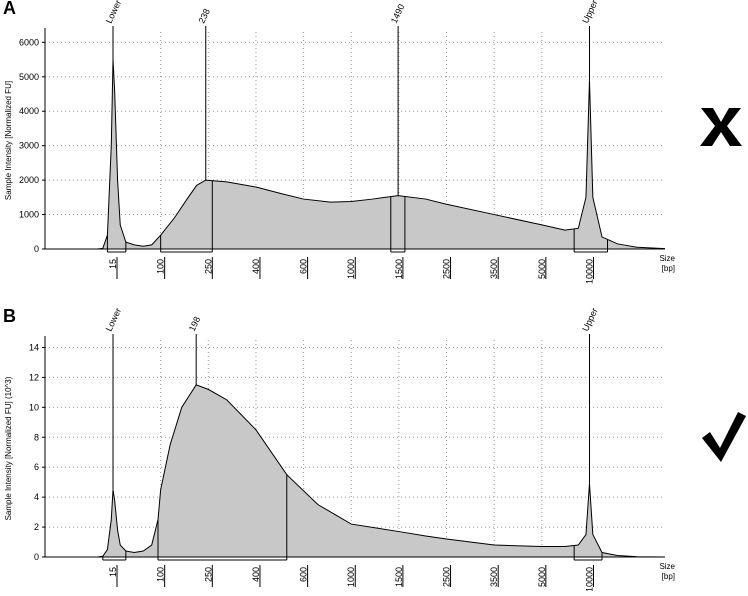  What do you see at coordinates (9, 316) in the screenshot?
I see `panel-label: B` at bounding box center [9, 316].